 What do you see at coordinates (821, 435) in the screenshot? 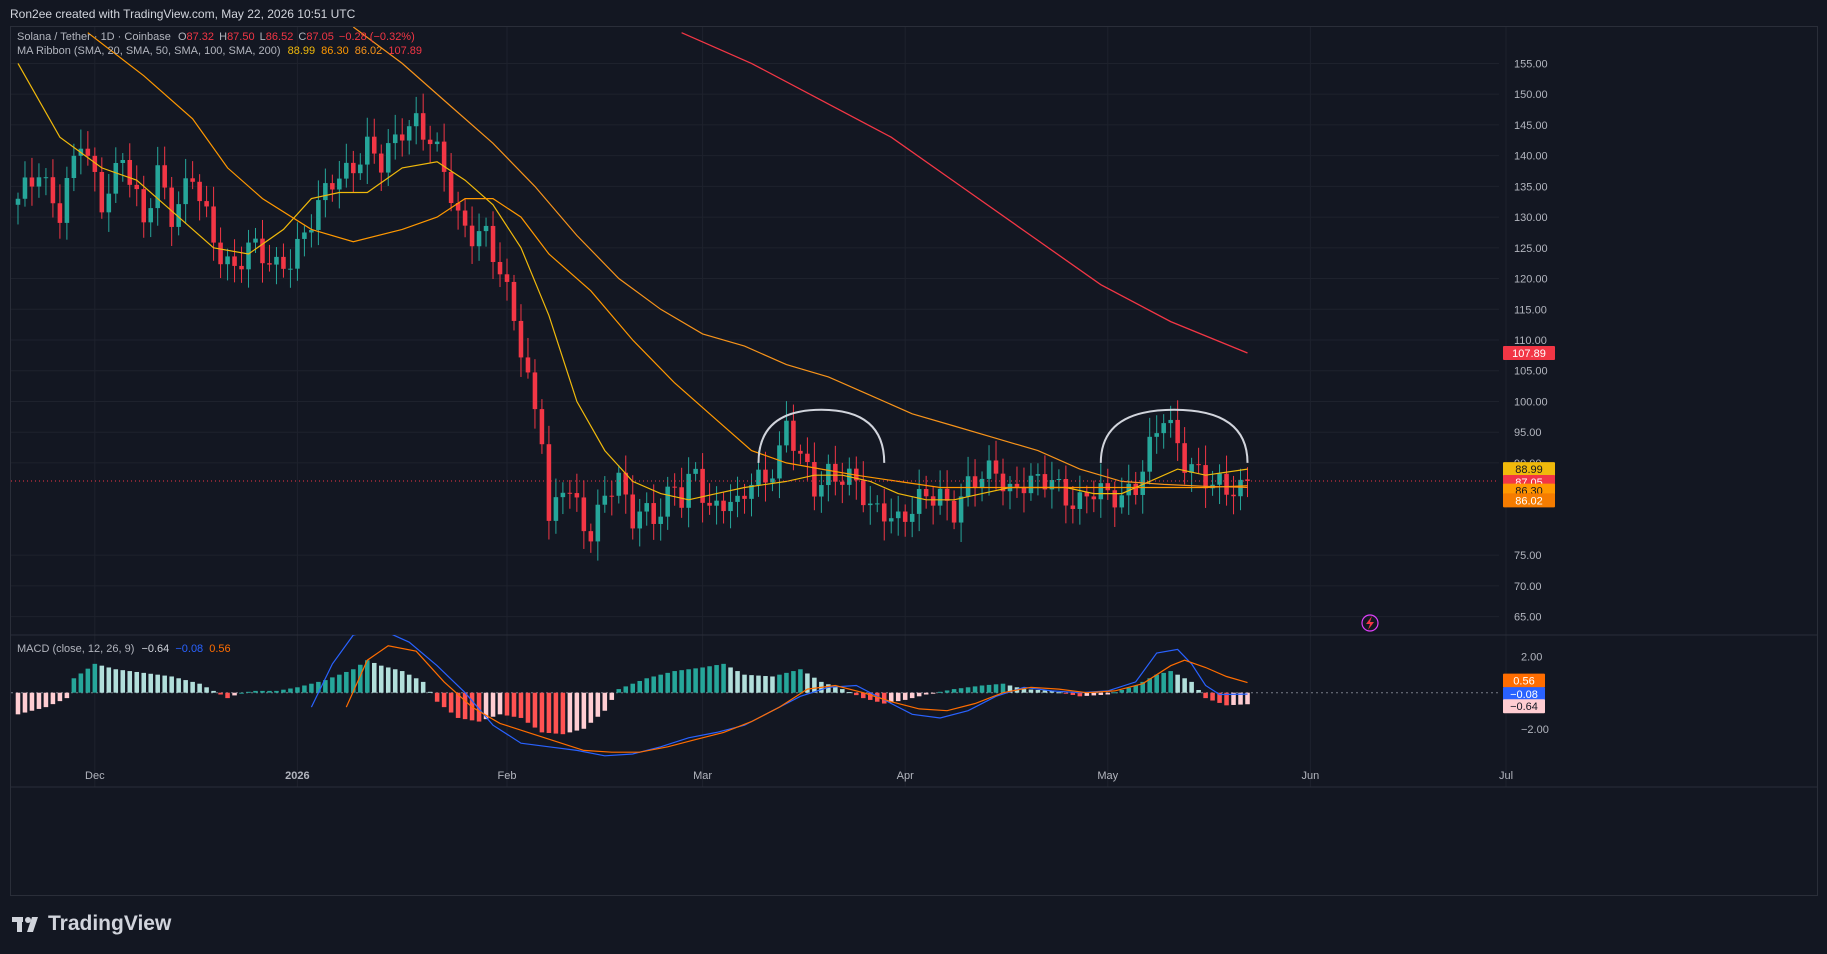
I see `pattern-arc` at bounding box center [821, 435].